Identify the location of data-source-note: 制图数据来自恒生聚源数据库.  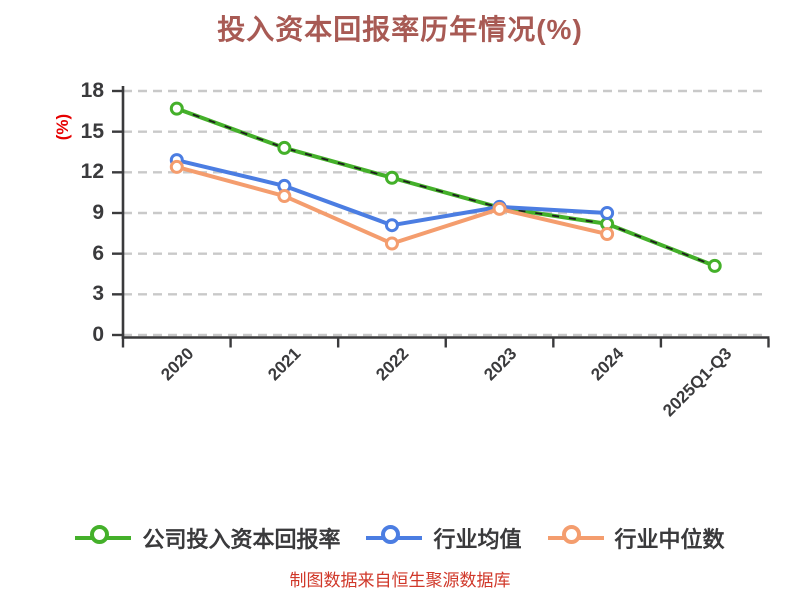
(400, 580).